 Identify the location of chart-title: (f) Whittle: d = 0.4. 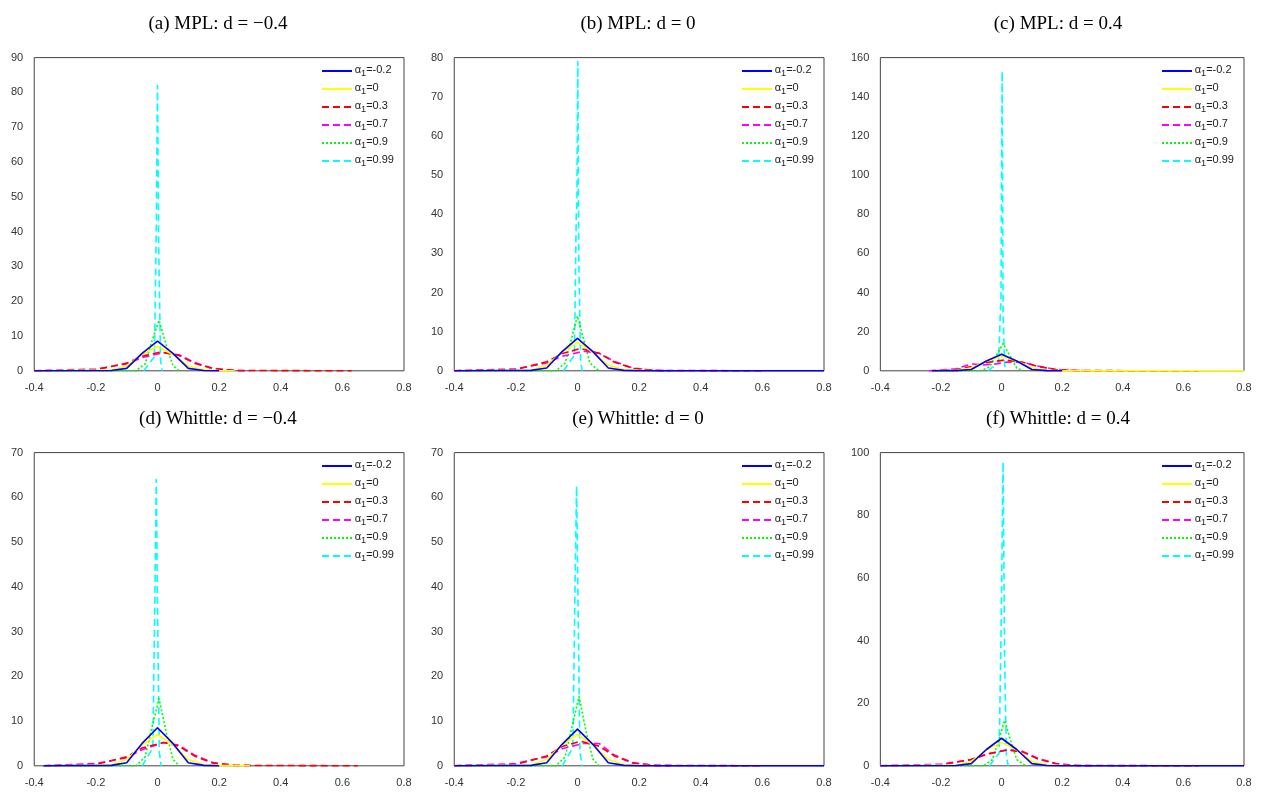
(1058, 418).